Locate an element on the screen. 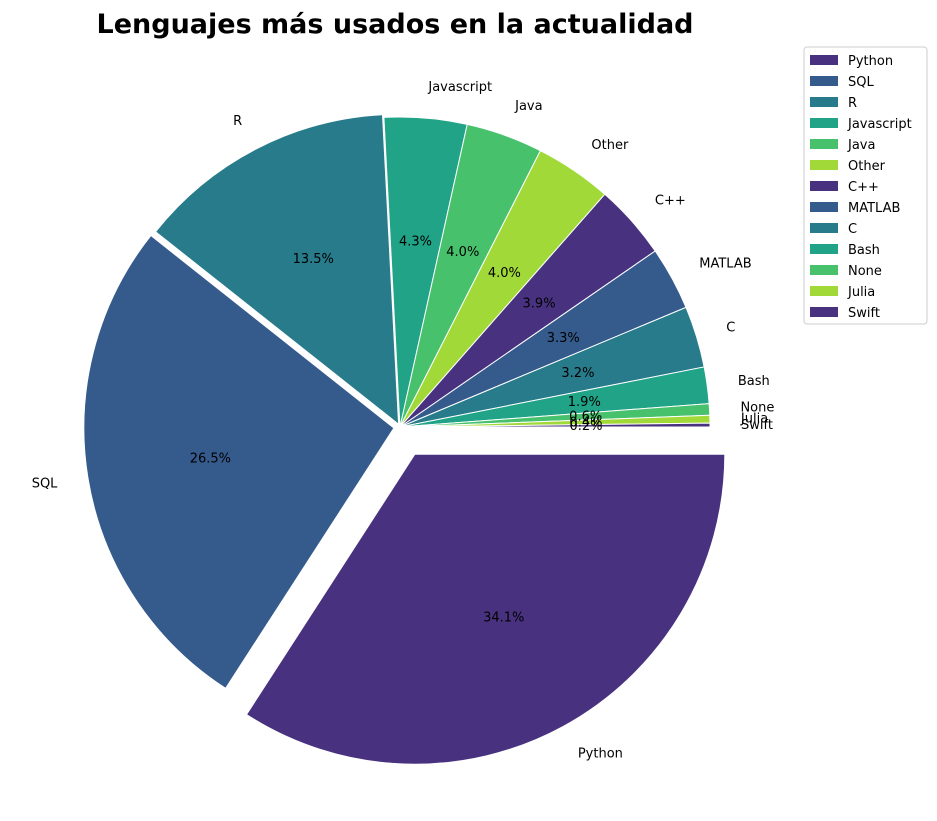 The height and width of the screenshot is (821, 937). slice-label-matlab: MATLAB is located at coordinates (725, 264).